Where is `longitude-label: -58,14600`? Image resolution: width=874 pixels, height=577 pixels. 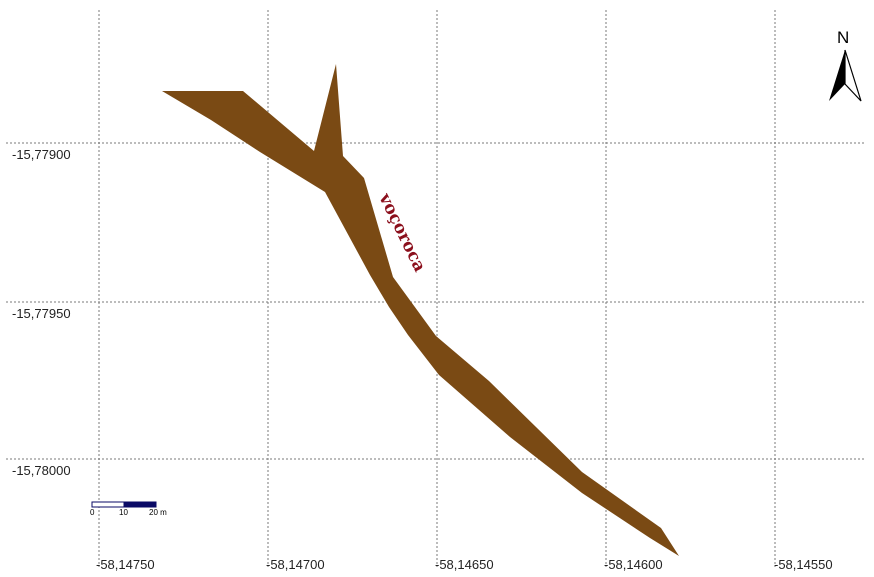
longitude-label: -58,14600 is located at coordinates (633, 564).